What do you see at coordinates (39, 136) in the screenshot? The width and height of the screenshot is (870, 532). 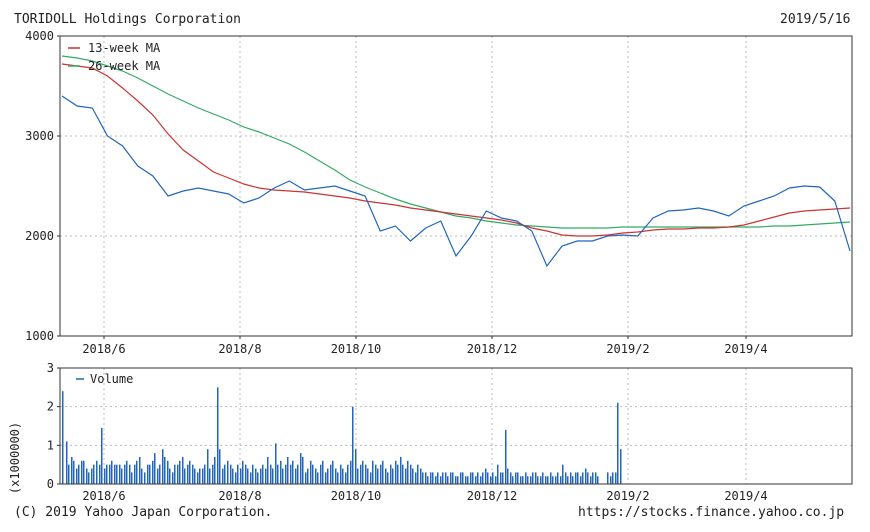 I see `price-y-tick-label: 3000` at bounding box center [39, 136].